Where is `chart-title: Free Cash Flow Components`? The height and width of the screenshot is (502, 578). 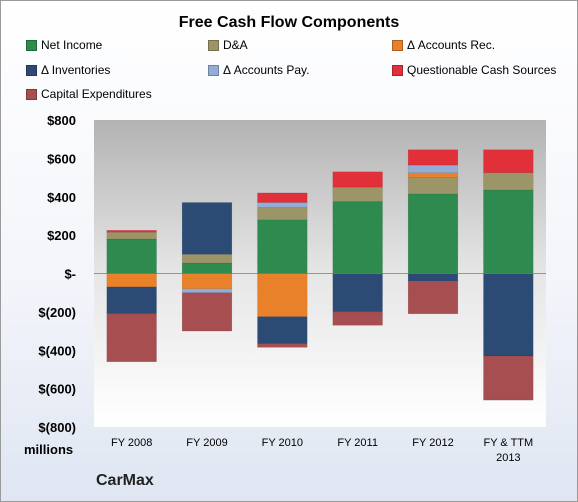 chart-title: Free Cash Flow Components is located at coordinates (289, 22).